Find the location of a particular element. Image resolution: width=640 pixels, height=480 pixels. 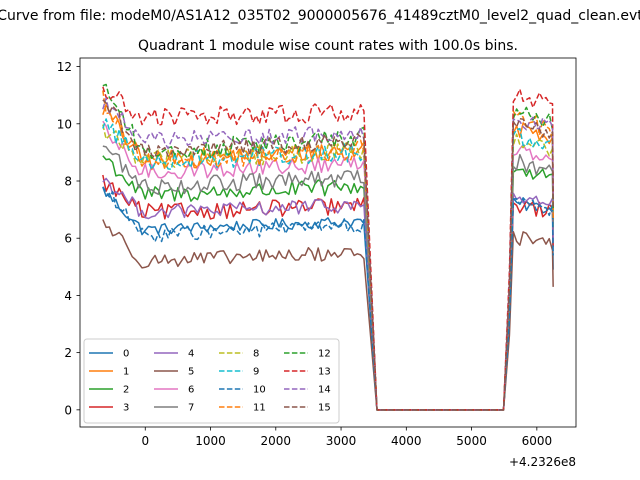

x-tick-label: 6000 is located at coordinates (537, 441).